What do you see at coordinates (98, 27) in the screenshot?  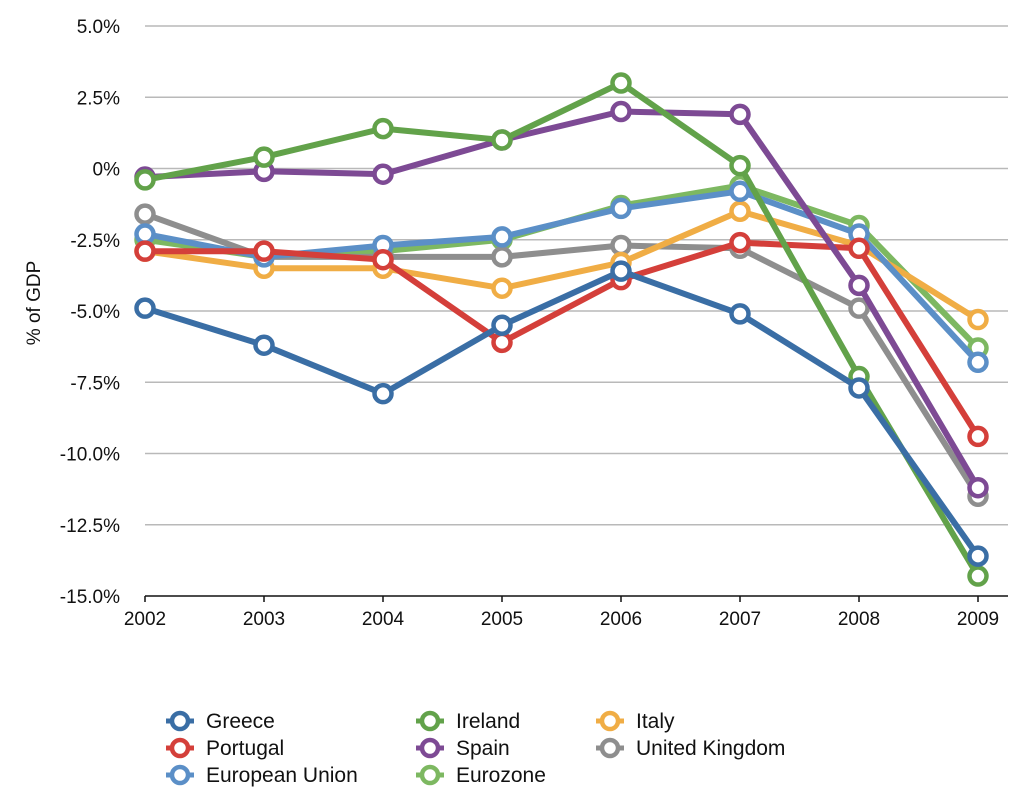 I see `y-tick-label: 5.0%` at bounding box center [98, 27].